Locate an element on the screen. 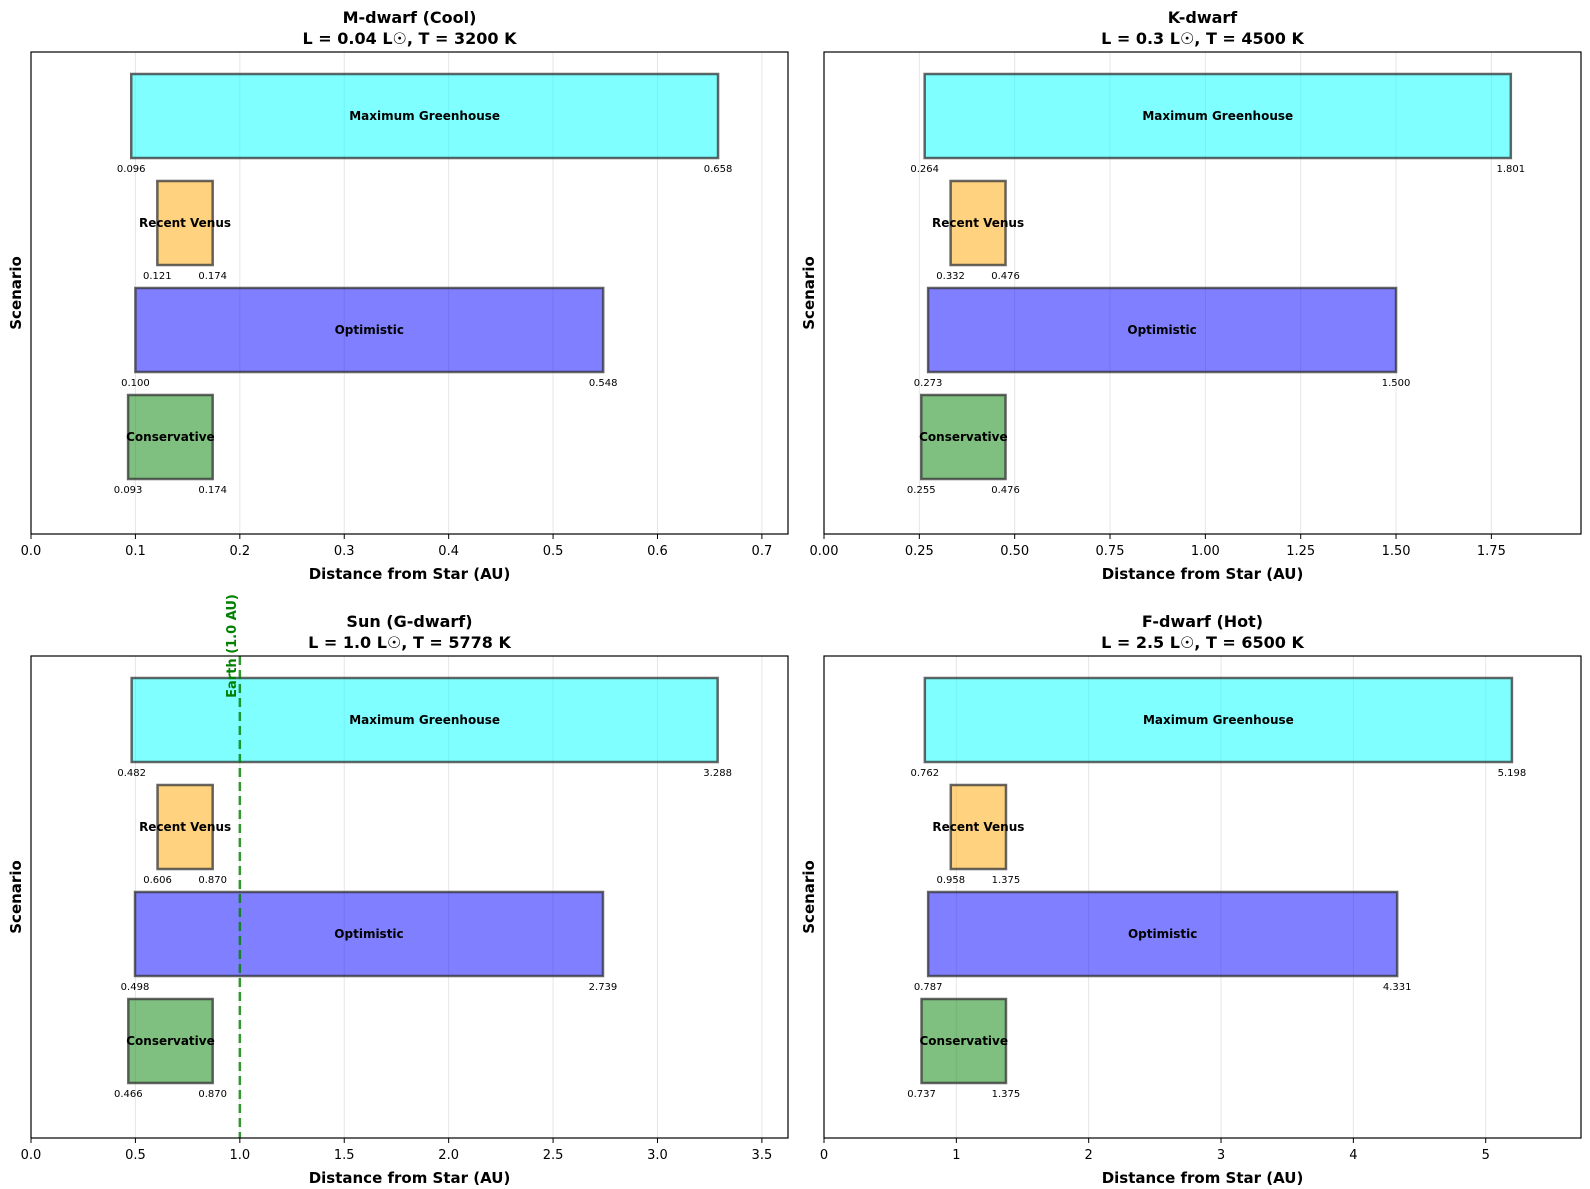 This screenshot has height=1189, width=1590. x-tick-label: 1.5 is located at coordinates (344, 1155).